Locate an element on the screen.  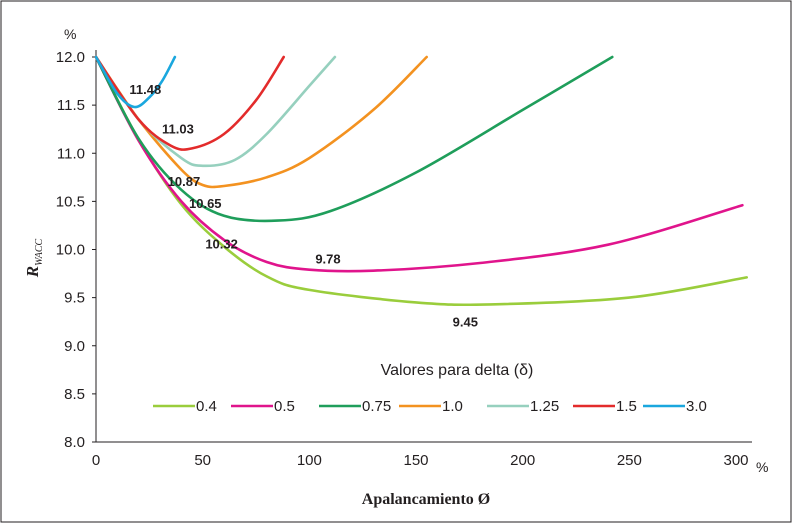
y-unit-label: % is located at coordinates (70, 34).